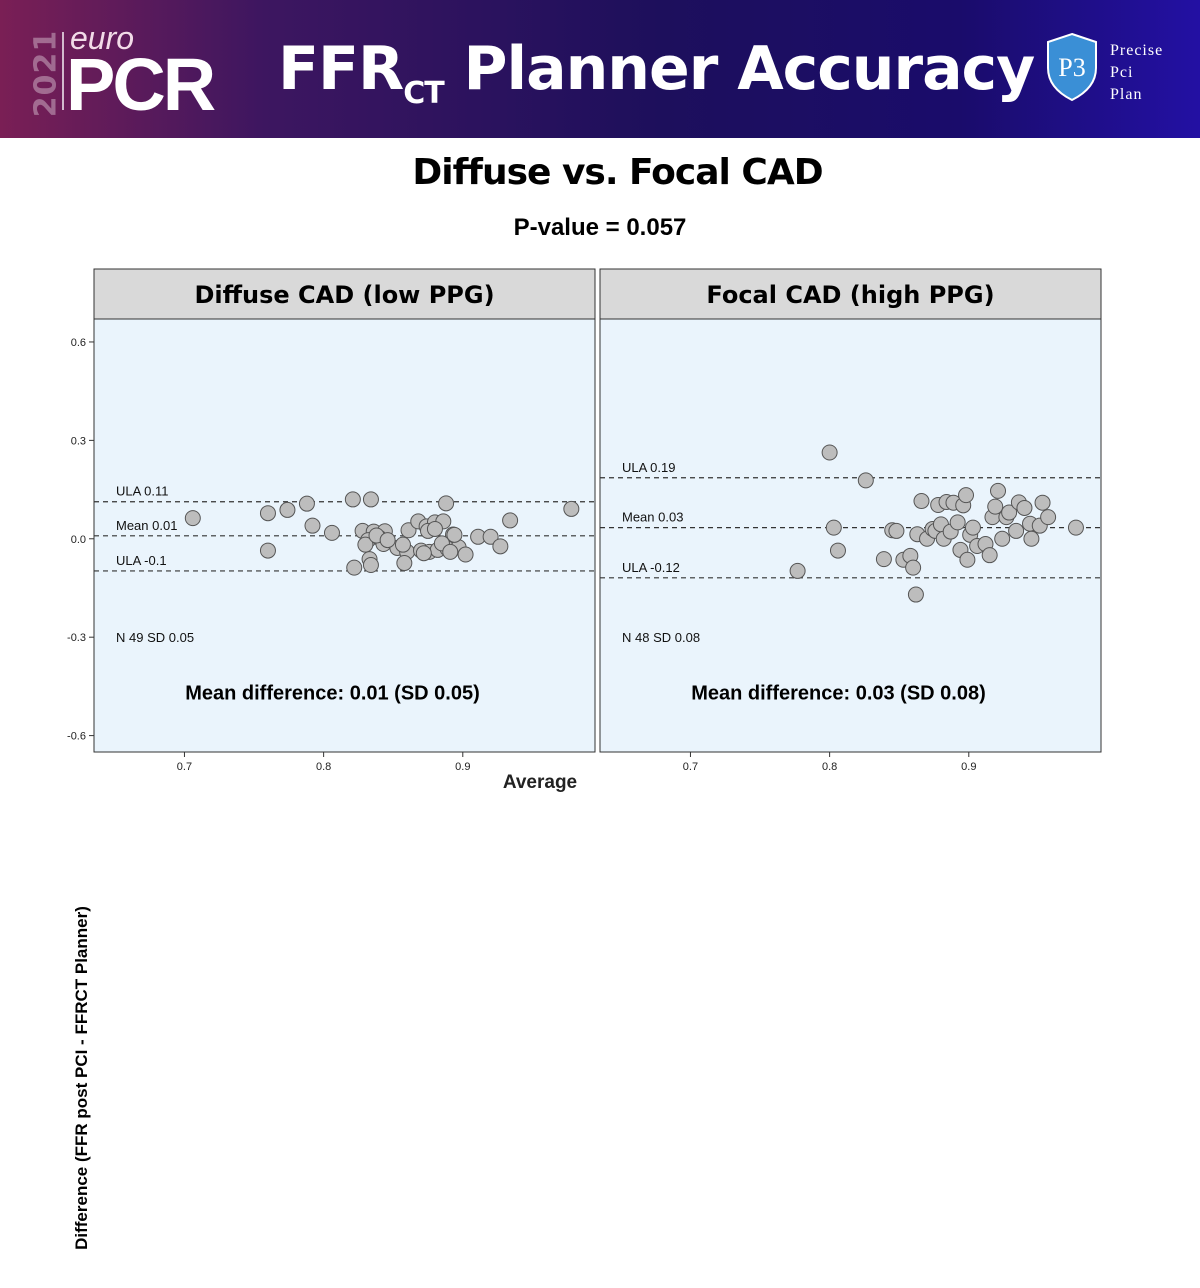  Describe the element at coordinates (661, 637) in the screenshot. I see `panel-stats: N 48 SD 0.08` at that location.